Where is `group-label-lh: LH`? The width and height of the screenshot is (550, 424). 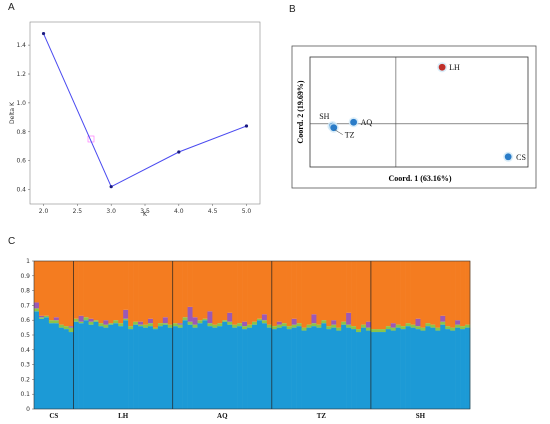
group-label-lh: LH is located at coordinates (123, 416).